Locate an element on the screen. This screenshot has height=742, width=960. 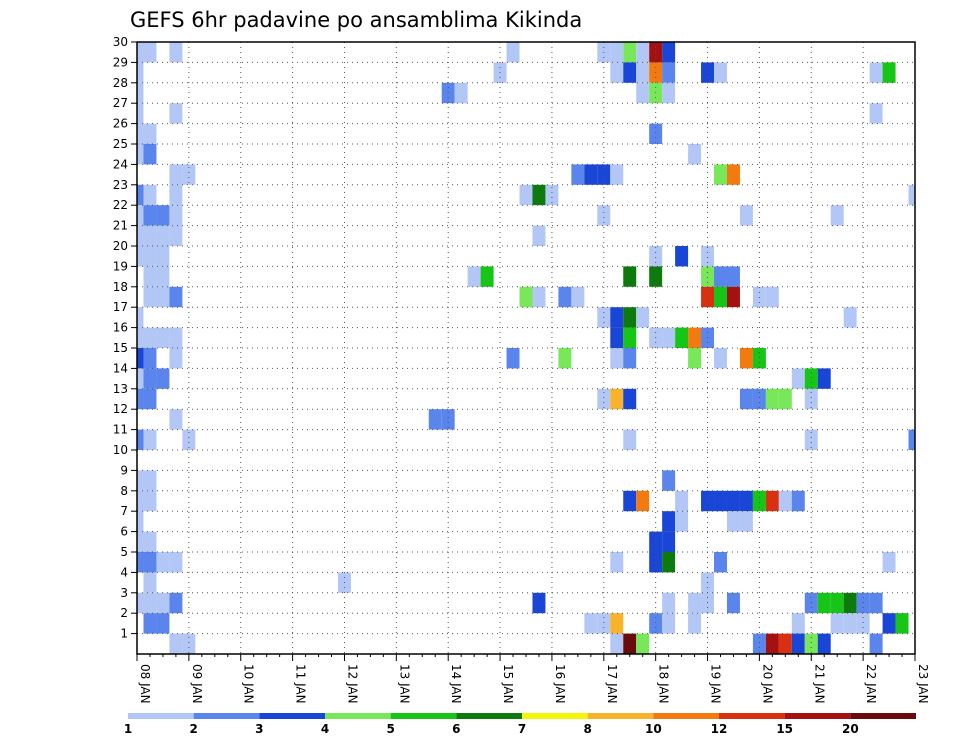
x-tick-label: 17 JAN is located at coordinates (612, 684).